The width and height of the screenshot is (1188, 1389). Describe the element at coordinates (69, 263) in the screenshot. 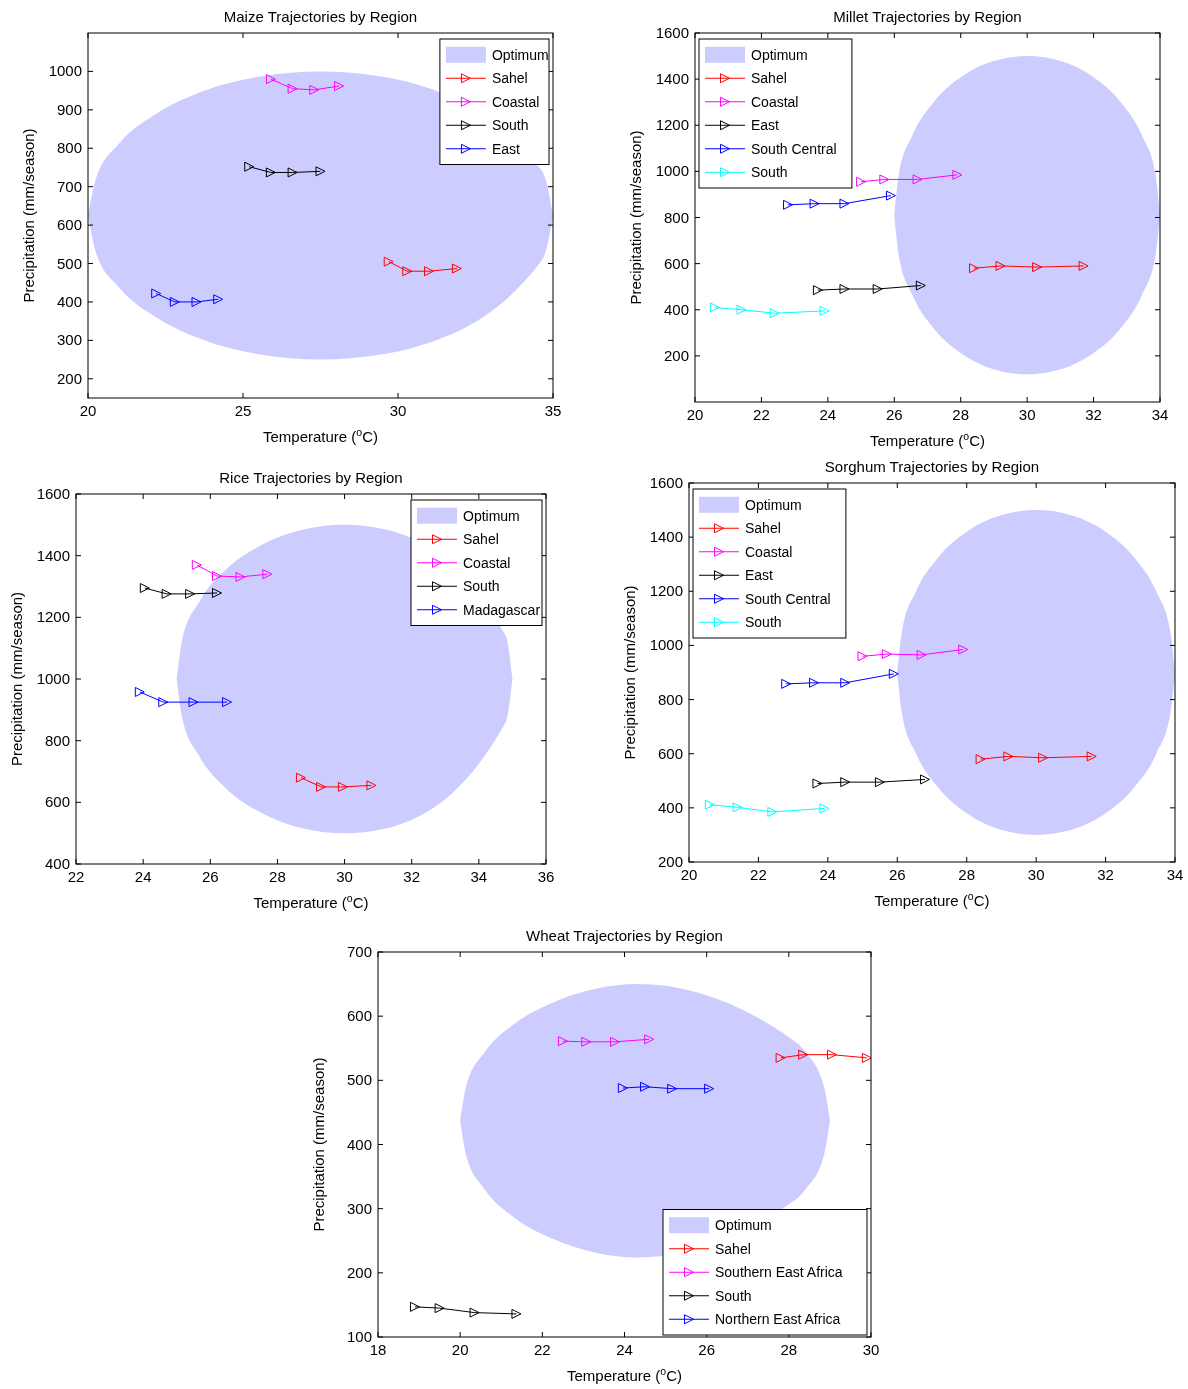

I see `y-tick-label: 500` at that location.